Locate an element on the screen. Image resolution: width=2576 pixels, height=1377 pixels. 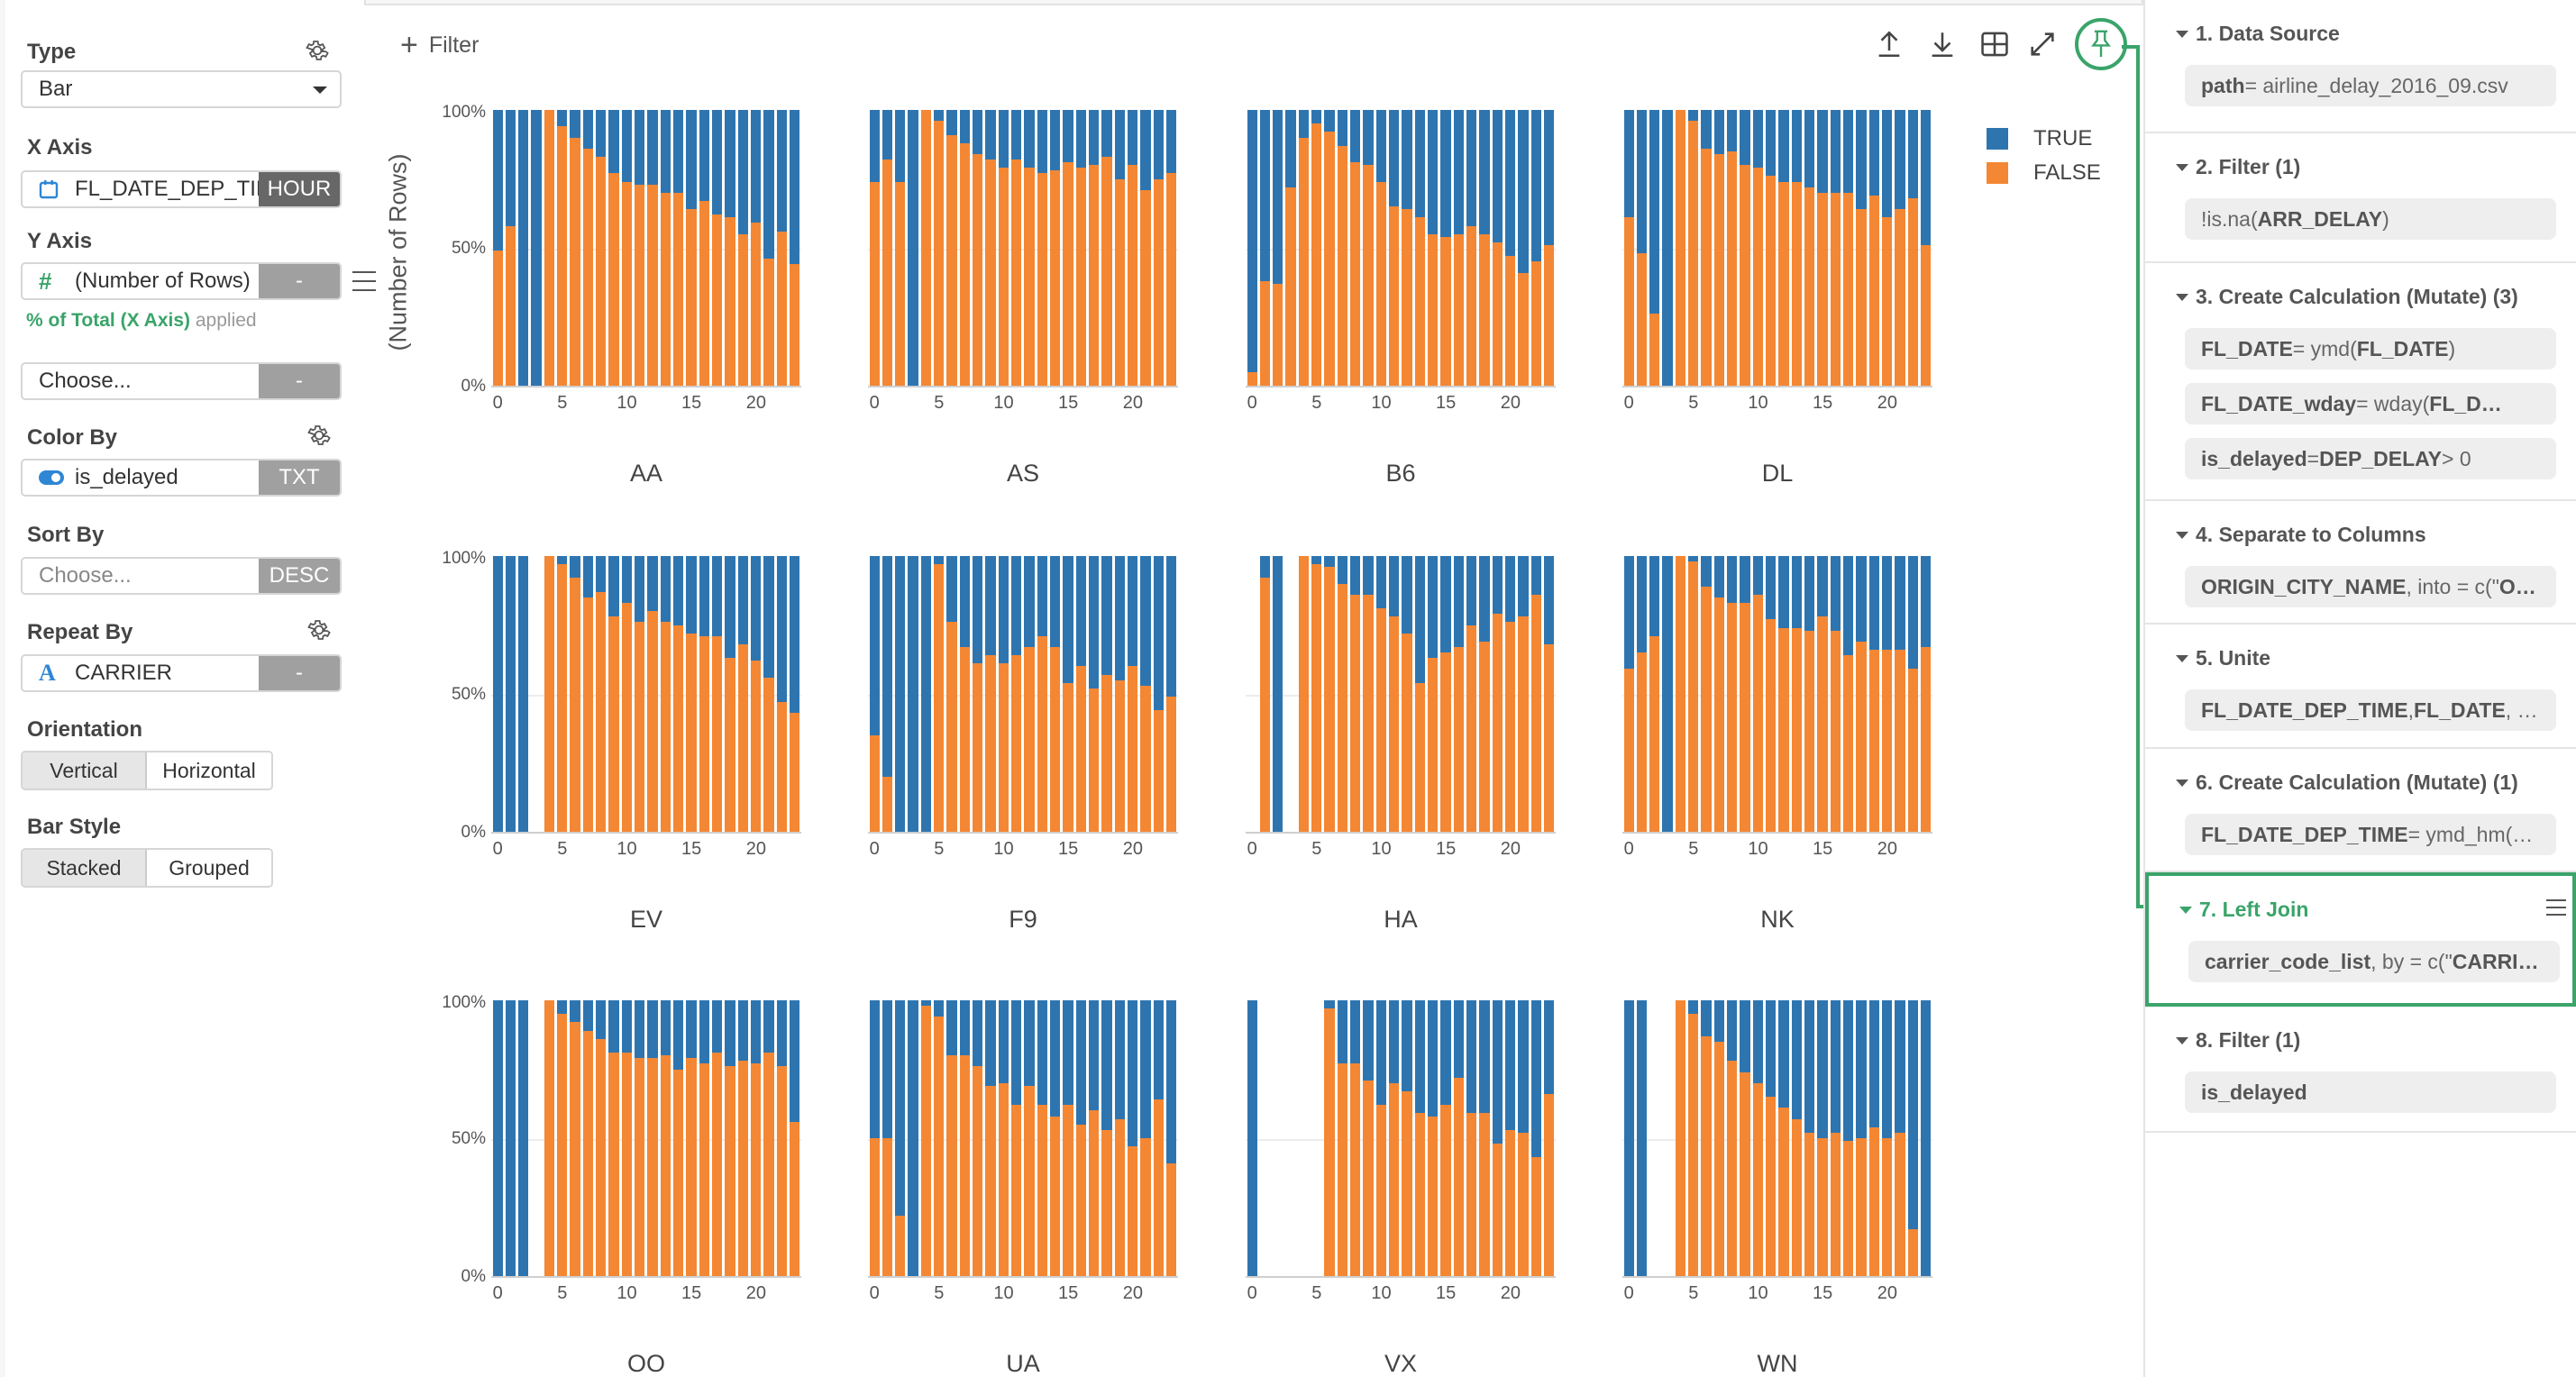
collapse-caret-icon is located at coordinates (2182, 297).